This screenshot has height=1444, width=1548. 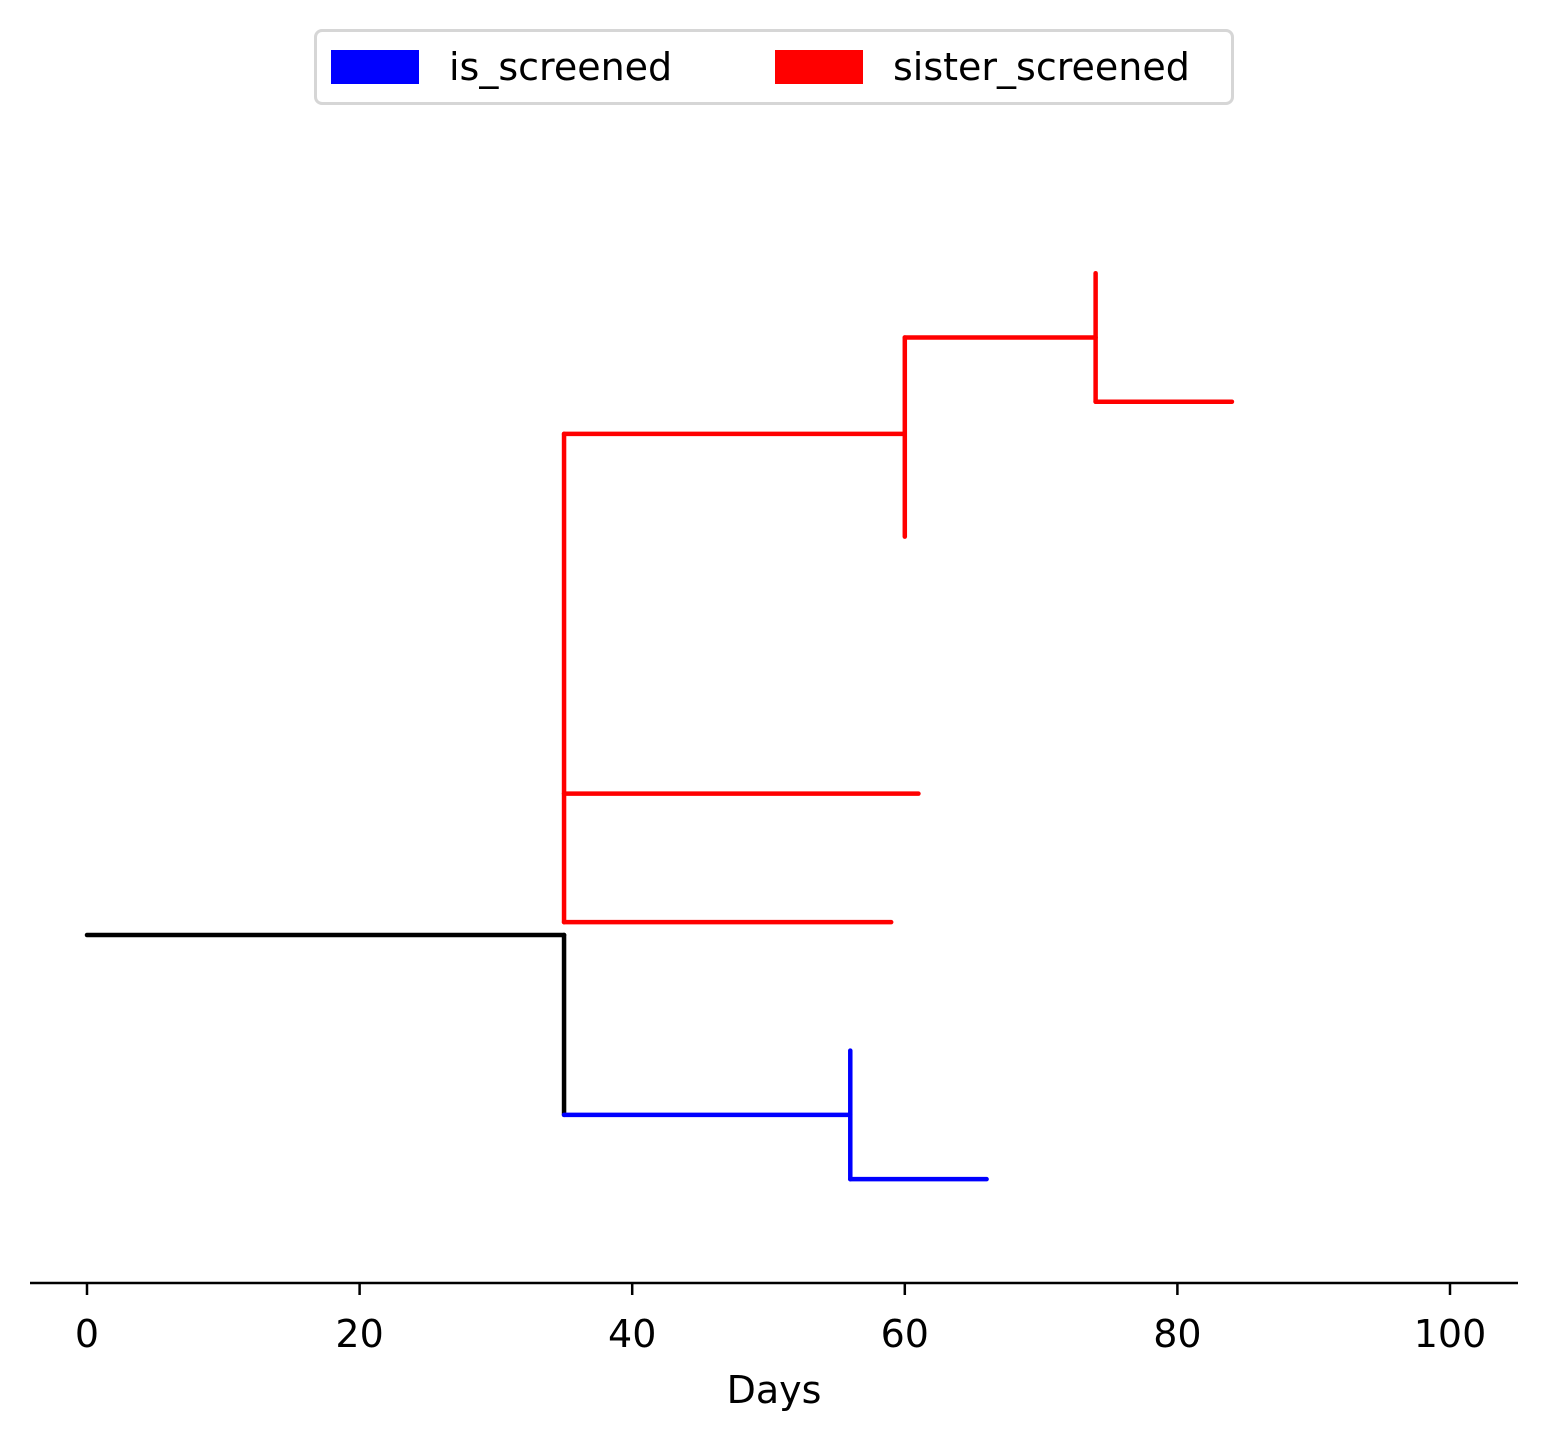 What do you see at coordinates (1041, 67) in the screenshot?
I see `legend-label-sister-screened: sister_screened` at bounding box center [1041, 67].